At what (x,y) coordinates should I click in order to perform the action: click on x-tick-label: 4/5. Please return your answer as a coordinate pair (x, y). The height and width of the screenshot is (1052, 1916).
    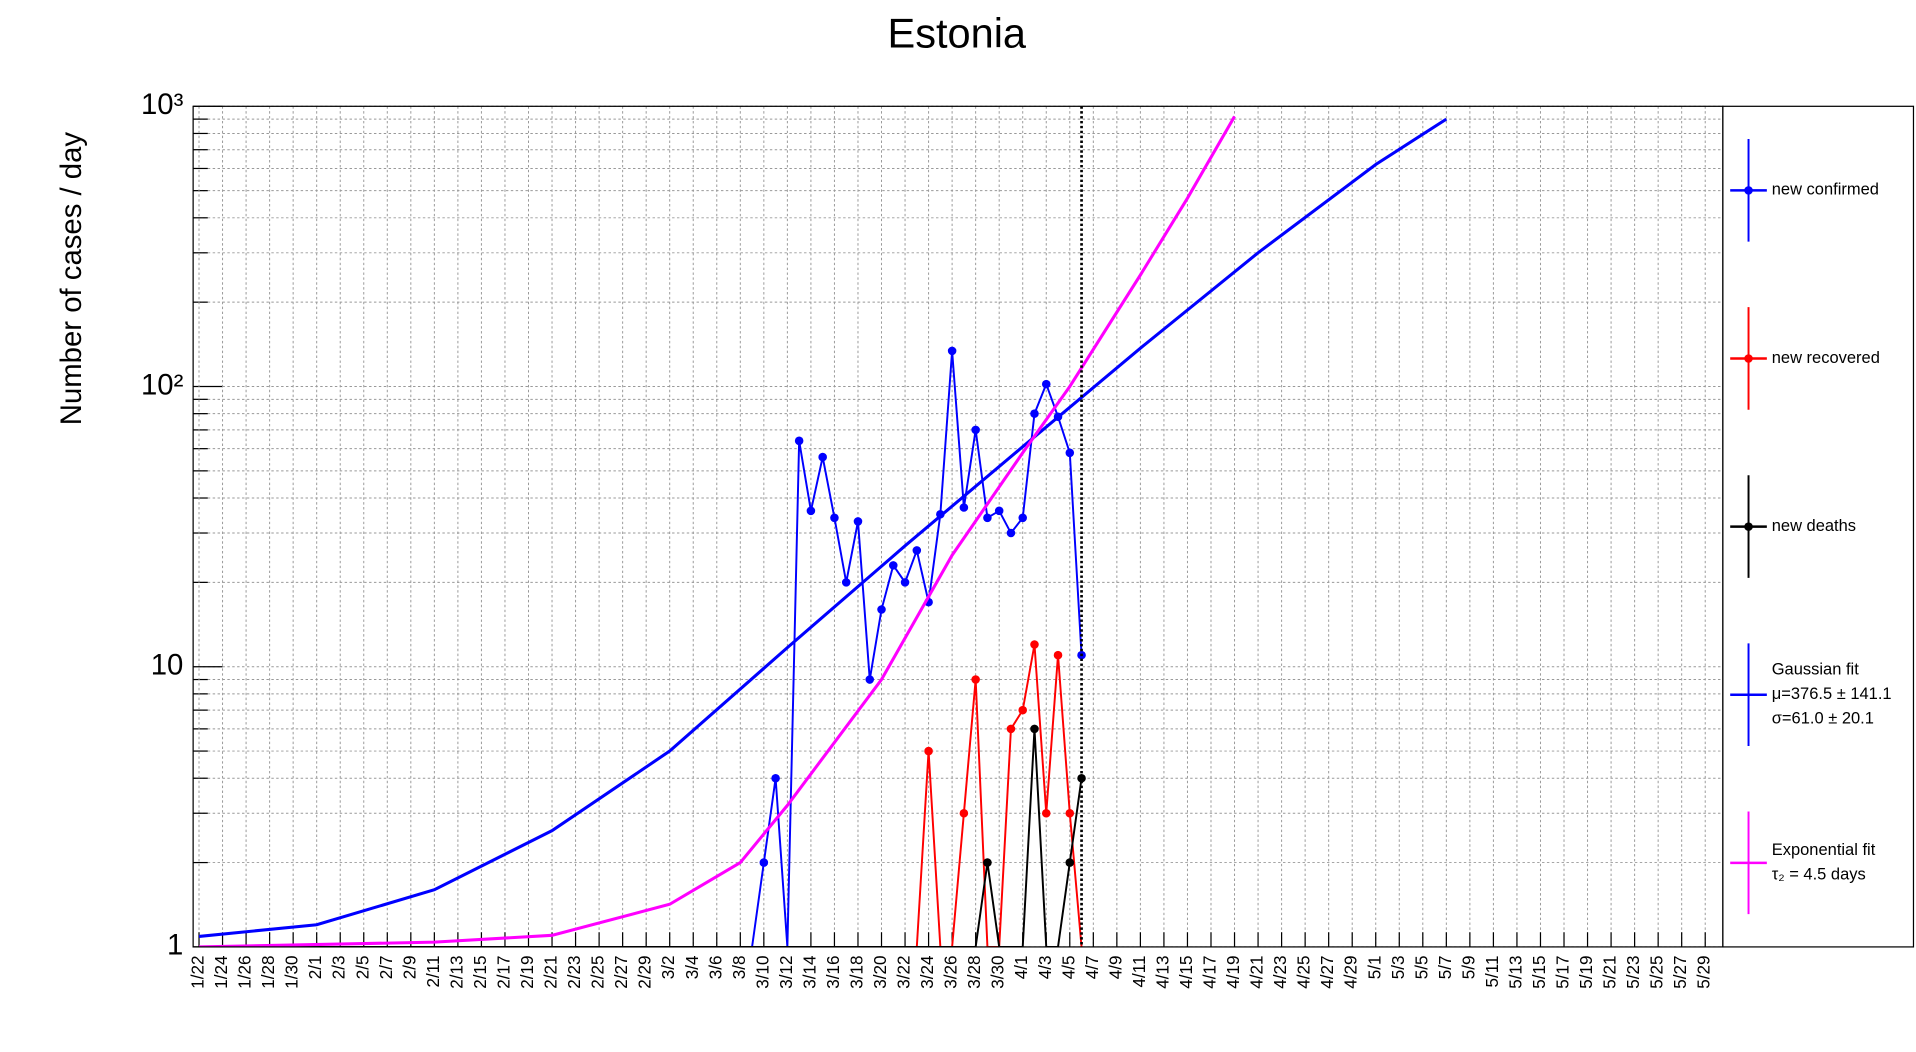
    Looking at the image, I should click on (1068, 967).